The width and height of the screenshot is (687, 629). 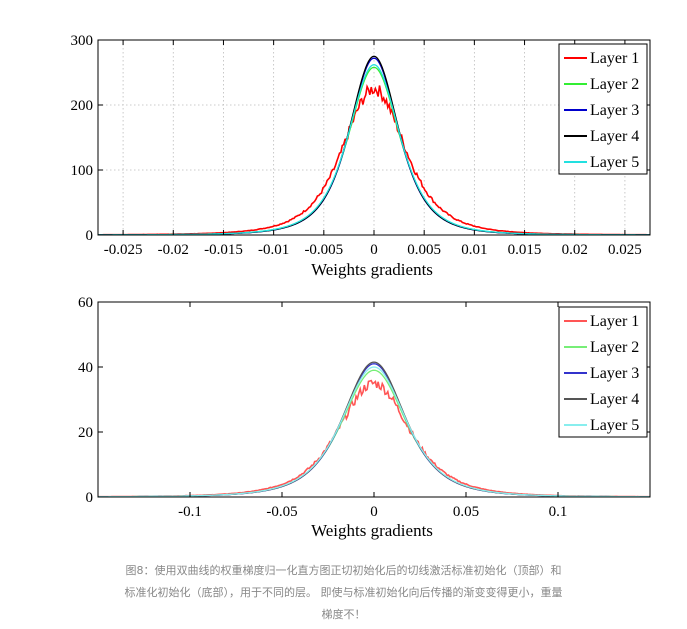 I want to click on x-tick-label: 0.005, so click(x=424, y=250).